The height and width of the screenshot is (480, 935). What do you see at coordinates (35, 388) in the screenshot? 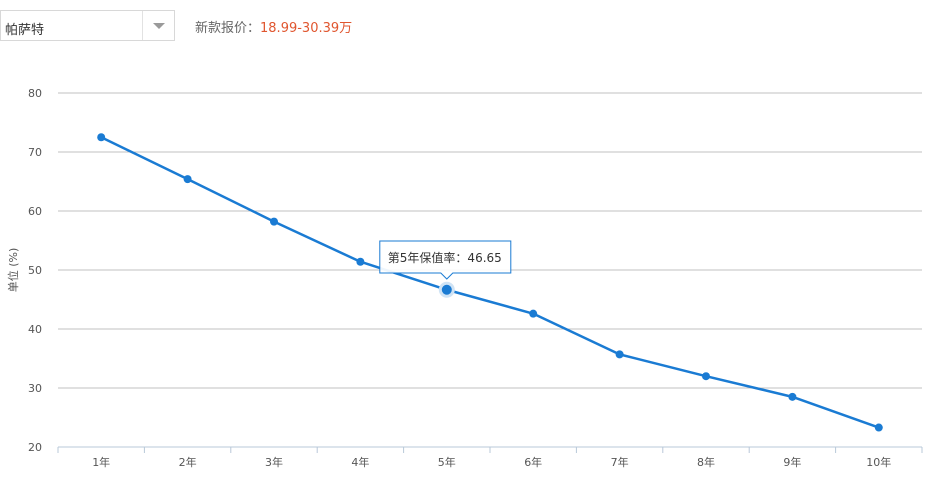
I see `y-tick-label: 30` at bounding box center [35, 388].